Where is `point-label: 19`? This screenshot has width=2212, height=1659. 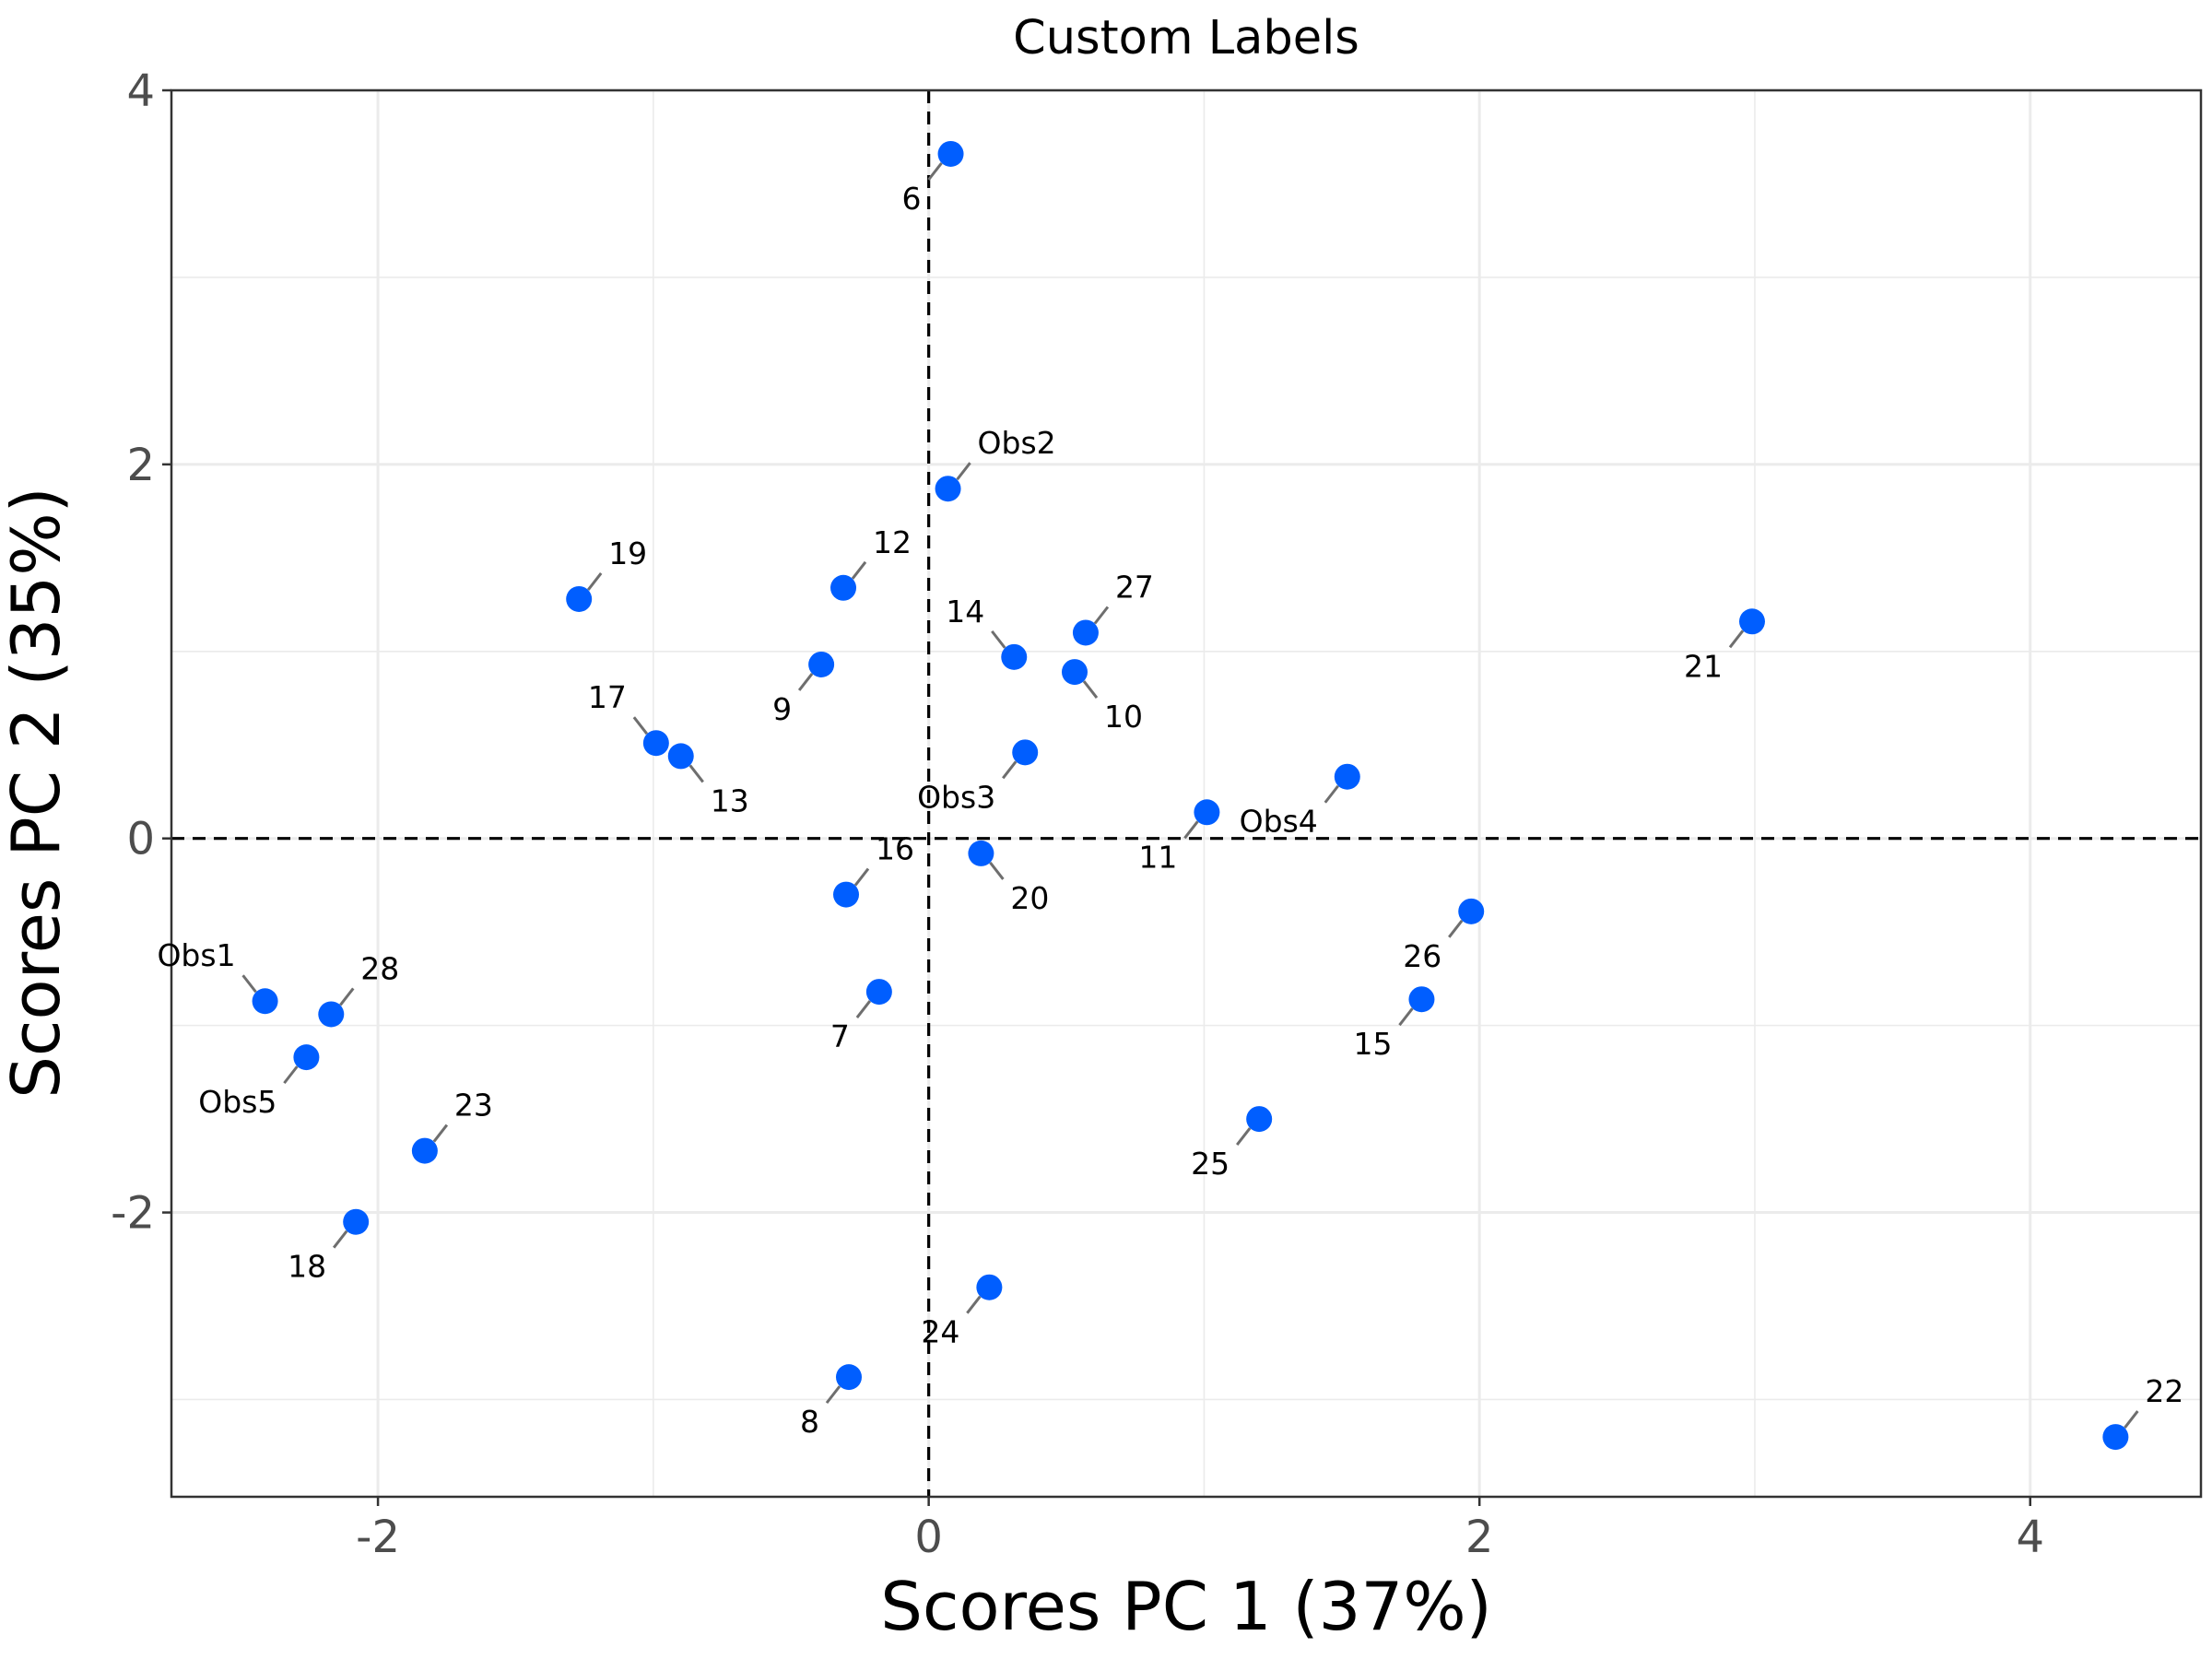
point-label: 19 is located at coordinates (627, 553).